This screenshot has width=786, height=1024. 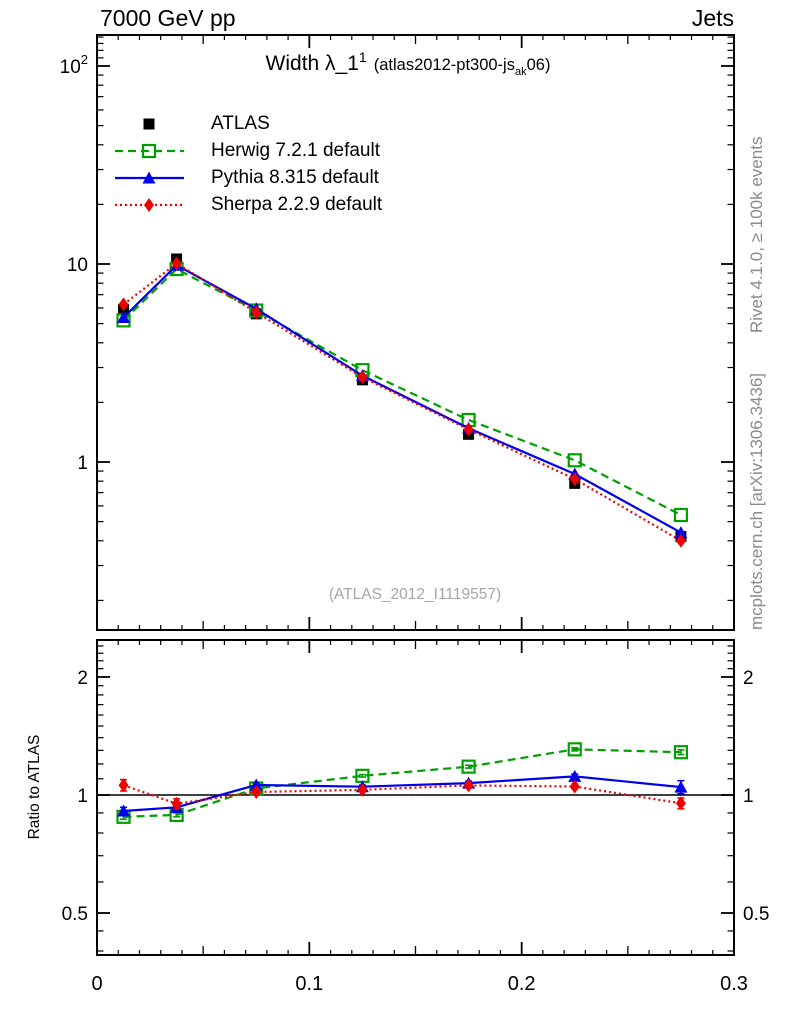 I want to click on ratio-tick-label-left: 2, so click(x=82, y=678).